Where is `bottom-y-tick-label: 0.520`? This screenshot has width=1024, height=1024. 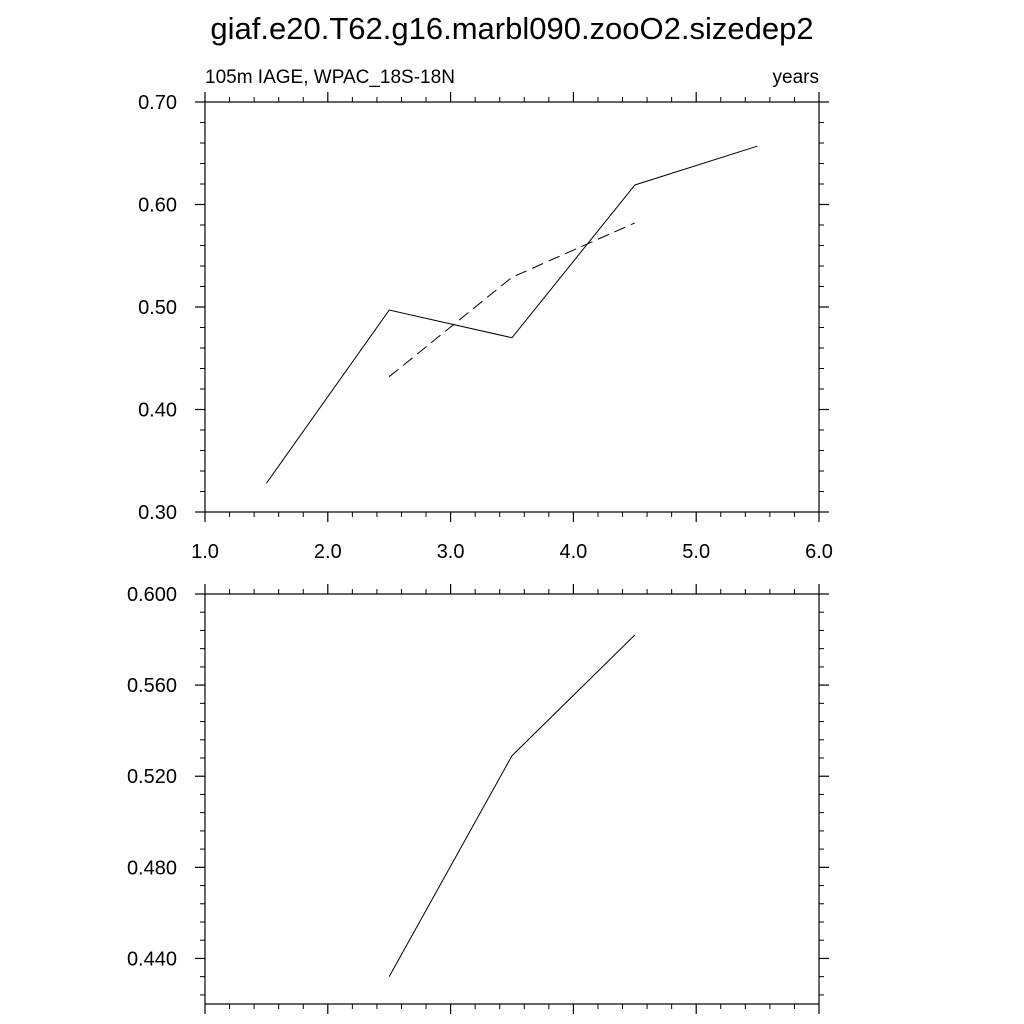 bottom-y-tick-label: 0.520 is located at coordinates (152, 777).